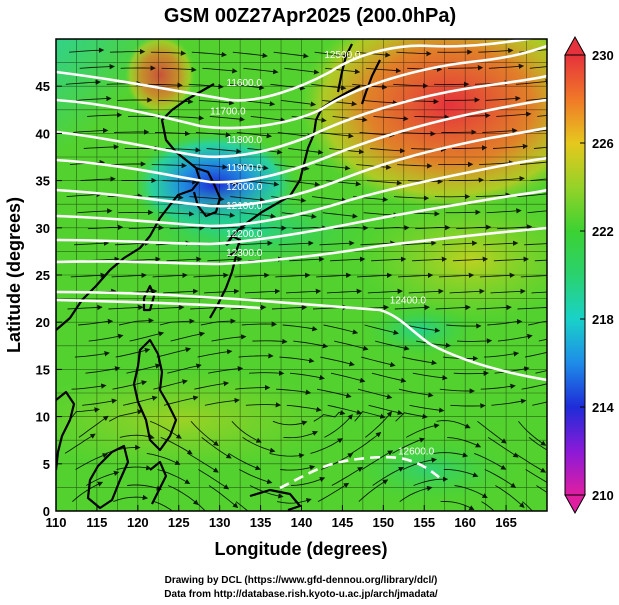  I want to click on x-tick-label: 145, so click(343, 522).